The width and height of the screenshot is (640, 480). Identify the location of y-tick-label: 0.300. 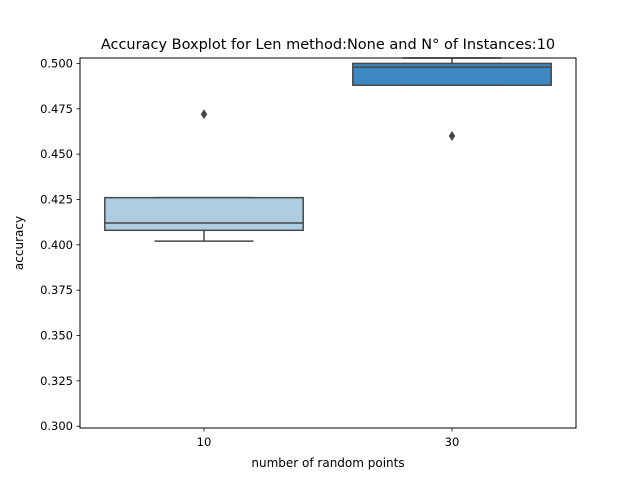
(56, 426).